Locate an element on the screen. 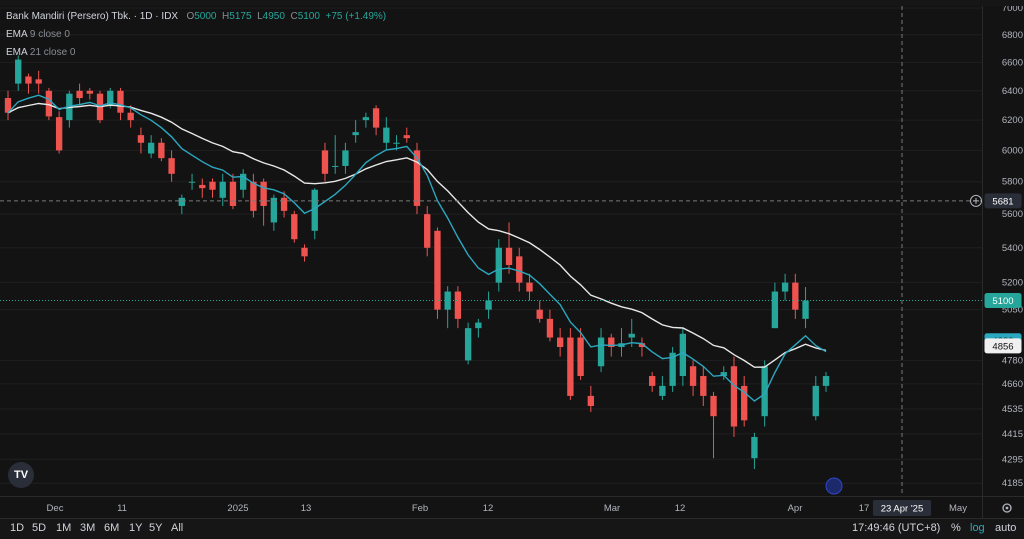 The image size is (1024, 539). timeframe-1d: 1D is located at coordinates (17, 528).